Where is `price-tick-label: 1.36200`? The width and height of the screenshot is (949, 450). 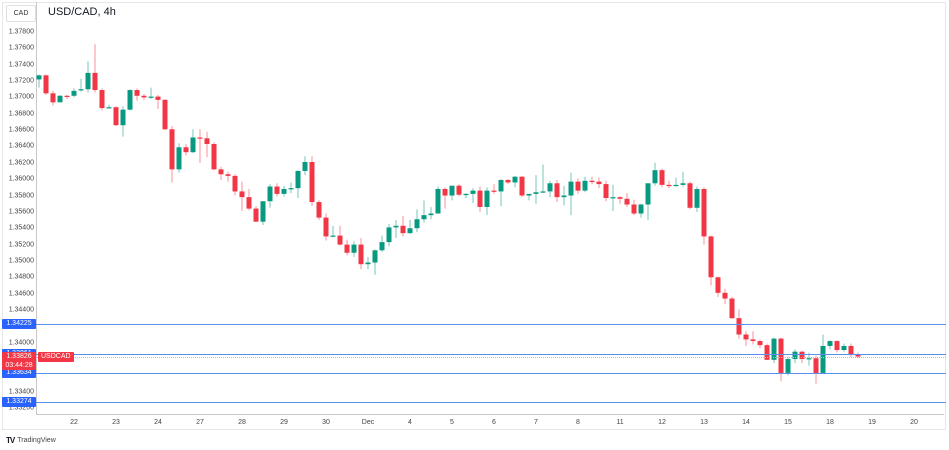 price-tick-label: 1.36200 is located at coordinates (21, 163).